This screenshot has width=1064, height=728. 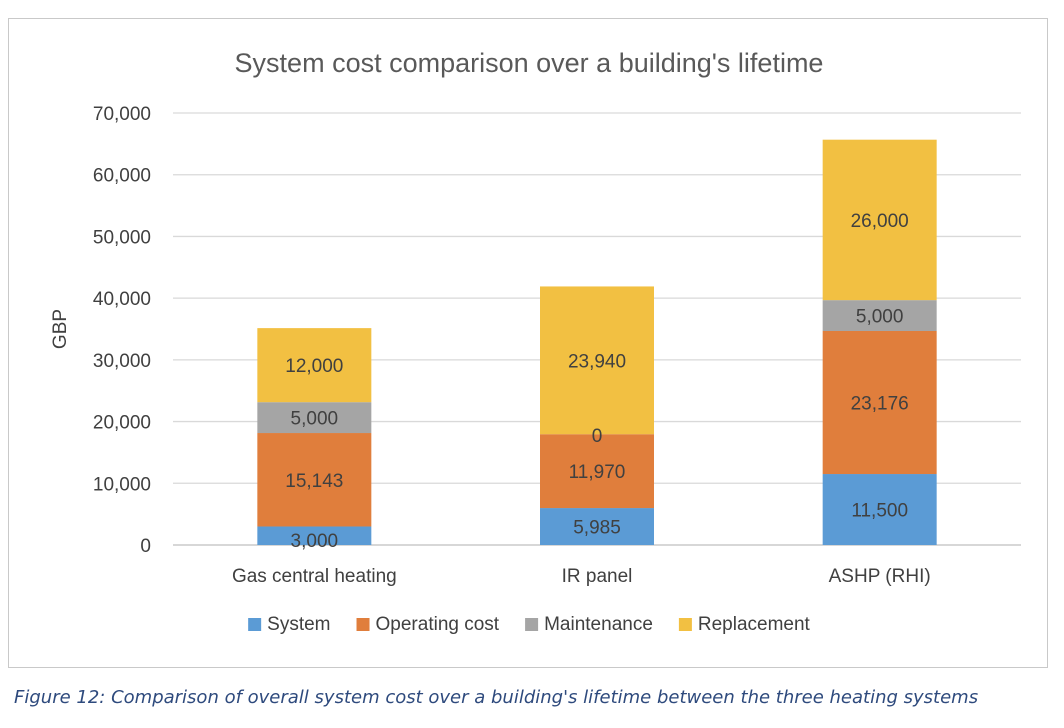 I want to click on data-label: 26,000, so click(x=880, y=221).